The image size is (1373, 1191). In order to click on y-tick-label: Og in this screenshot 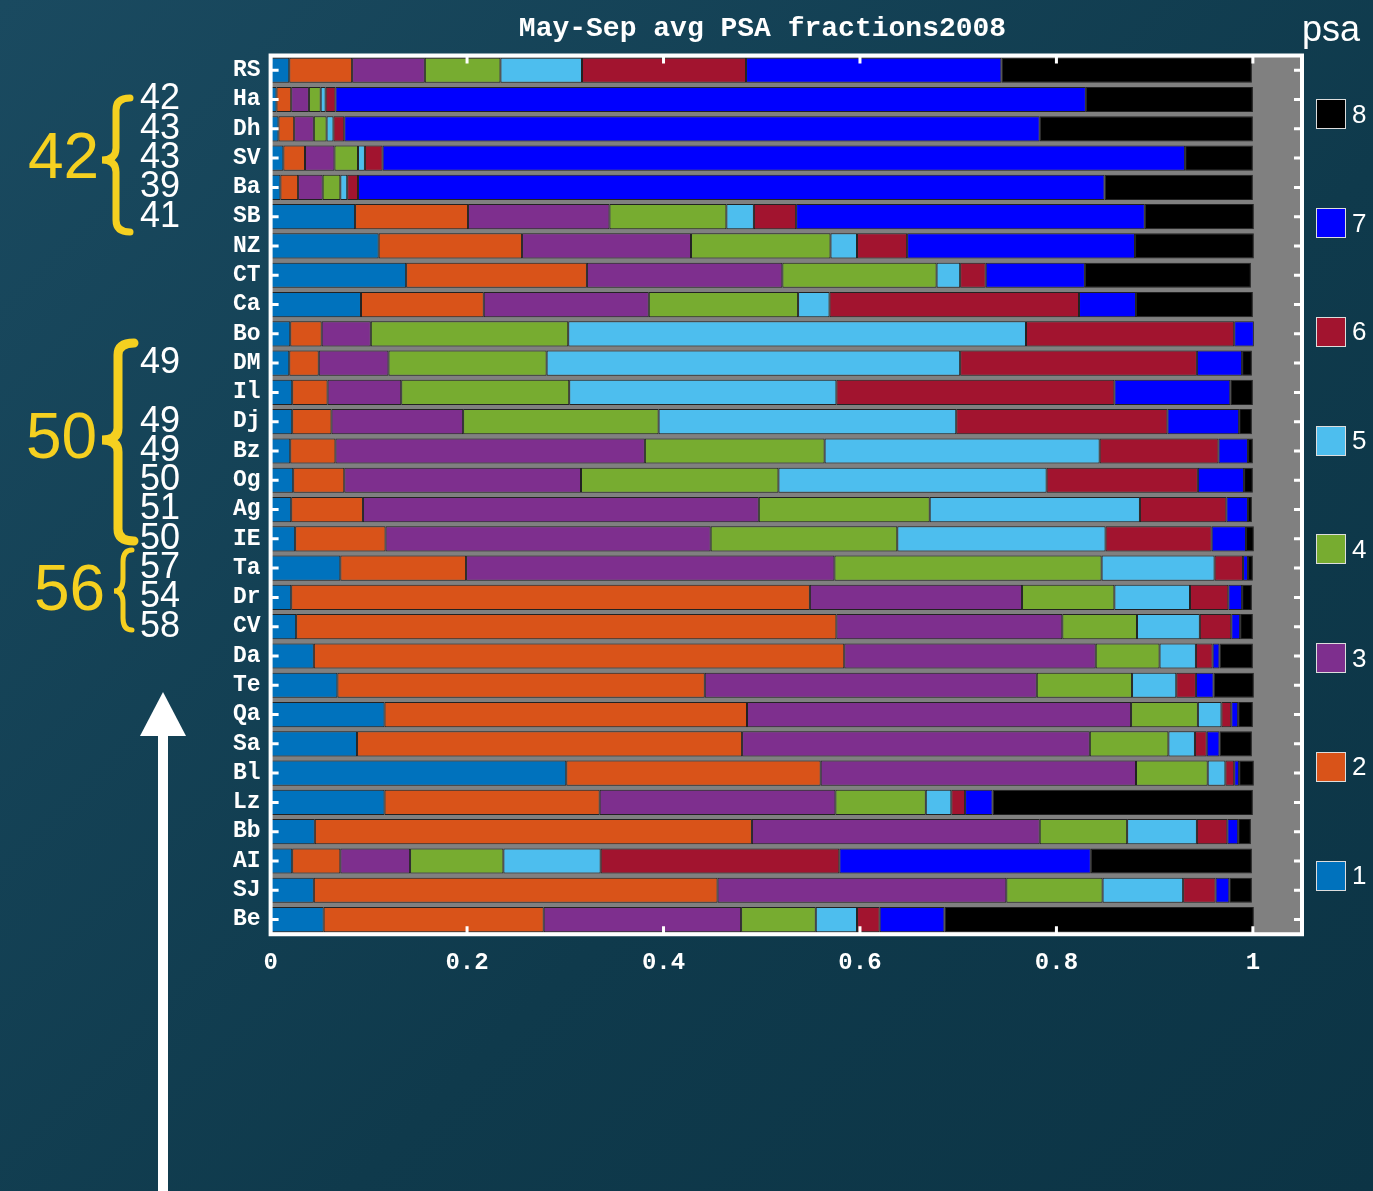, I will do `click(247, 480)`.